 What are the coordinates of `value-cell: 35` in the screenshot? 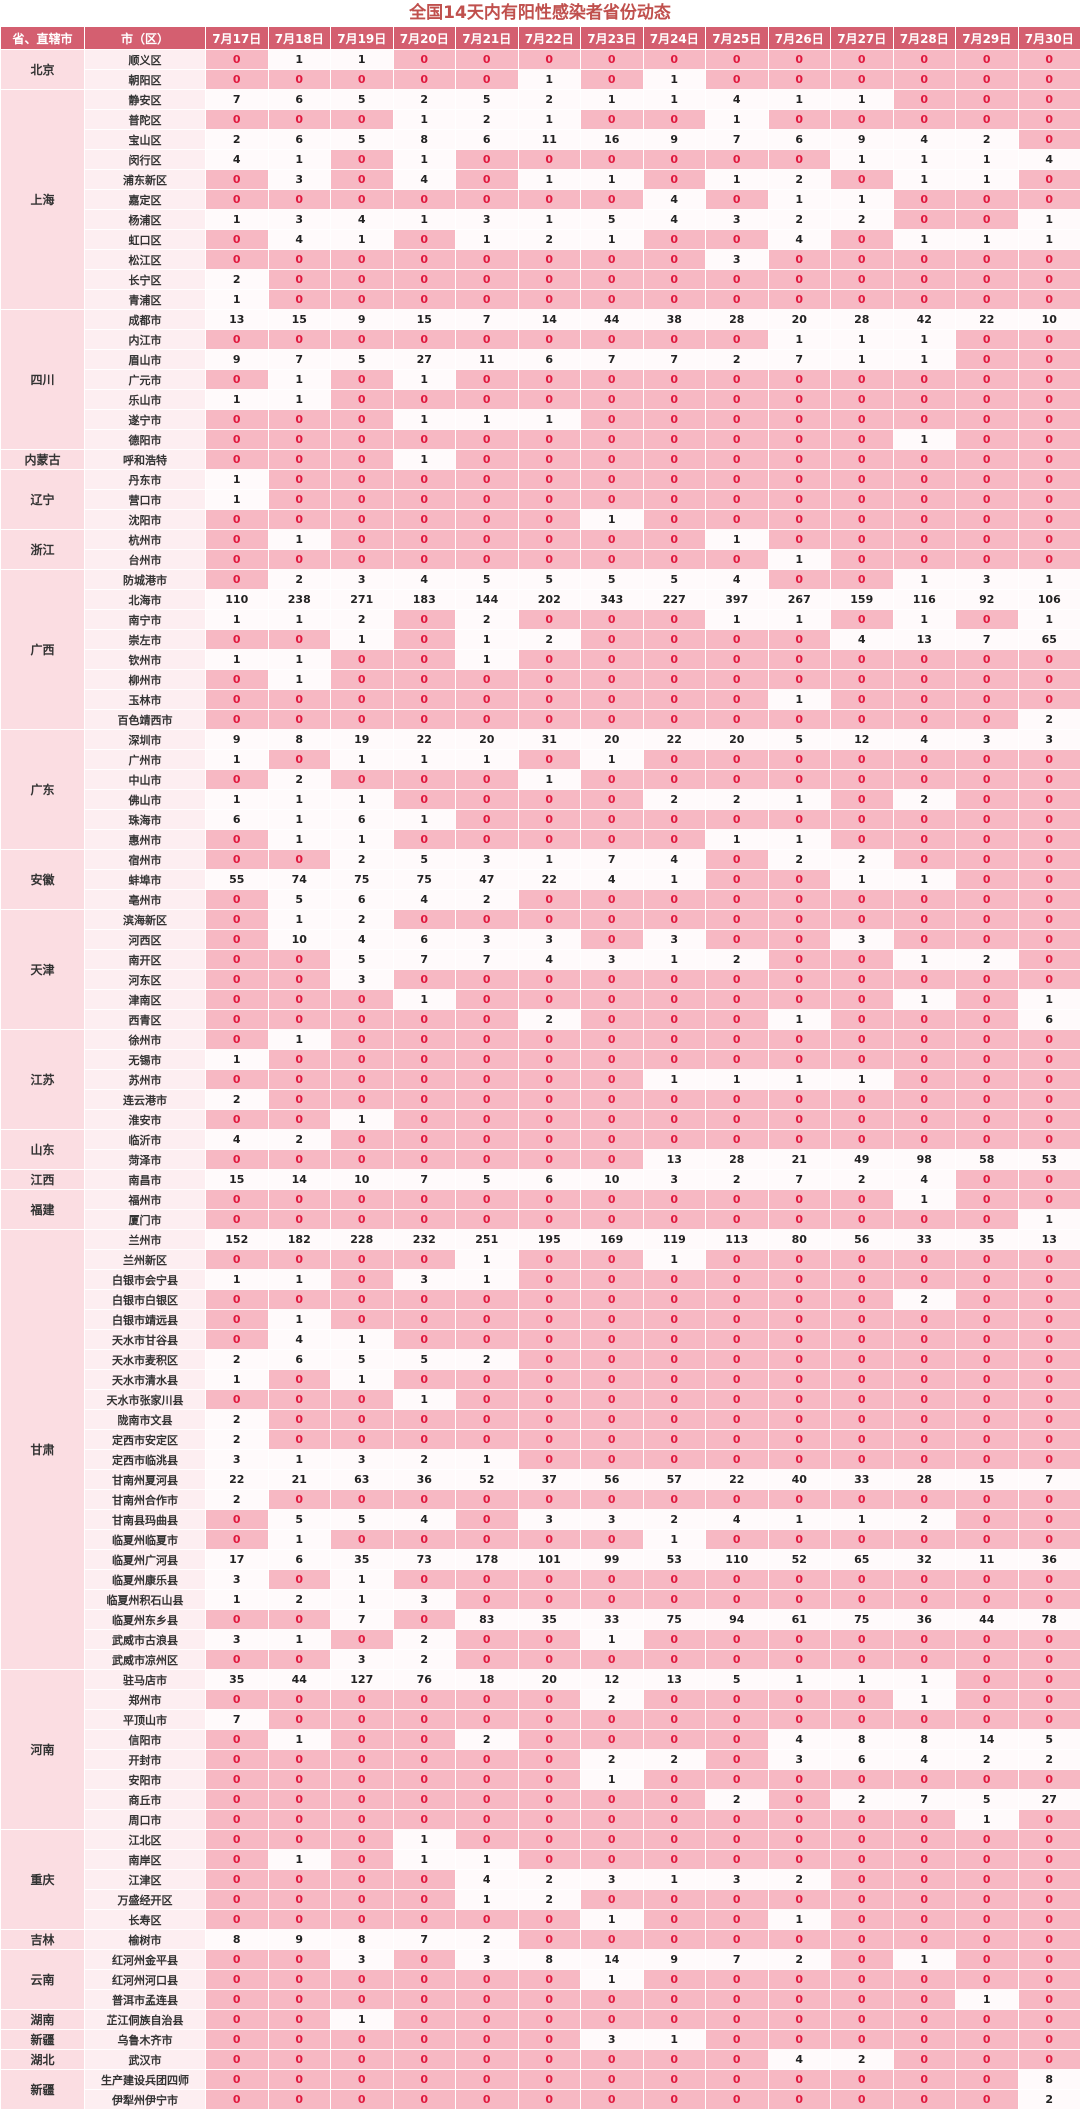 It's located at (987, 1239).